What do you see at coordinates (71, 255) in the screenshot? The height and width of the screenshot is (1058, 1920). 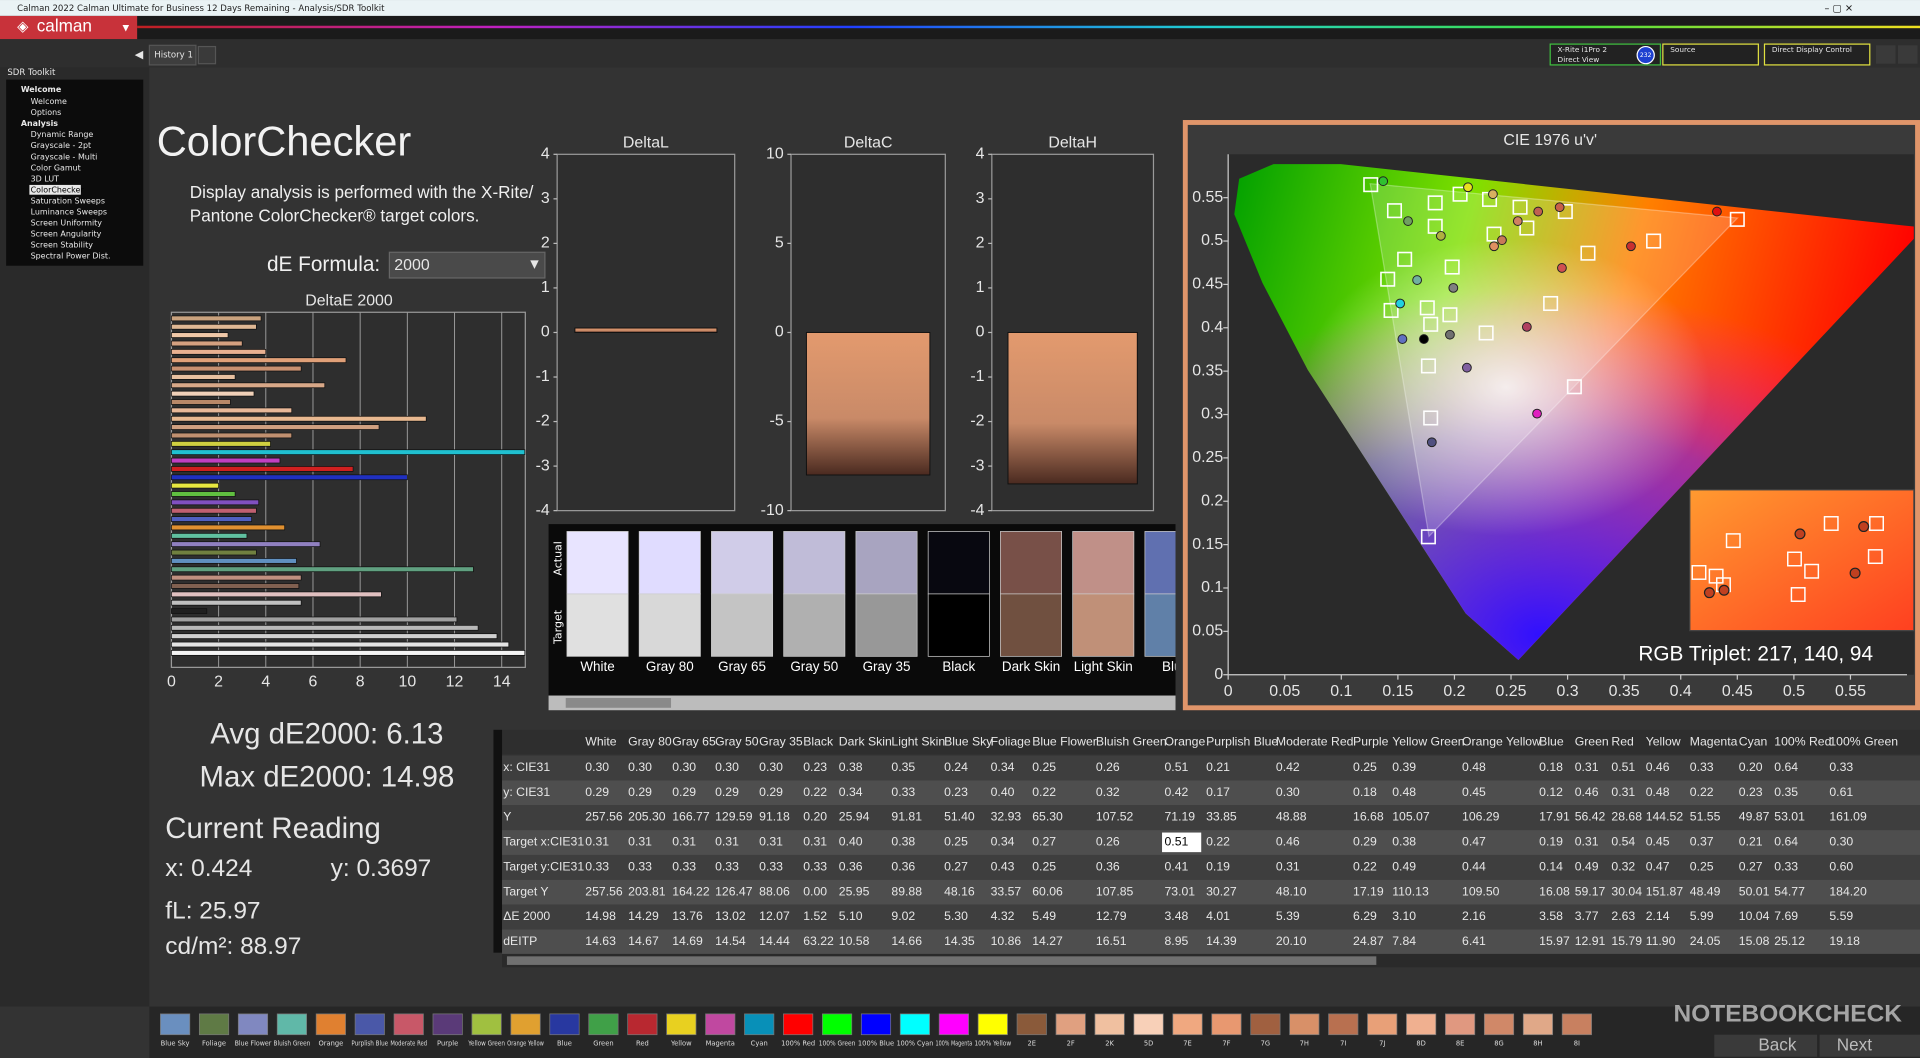 I see `tree-item: Spectral Power Dist.` at bounding box center [71, 255].